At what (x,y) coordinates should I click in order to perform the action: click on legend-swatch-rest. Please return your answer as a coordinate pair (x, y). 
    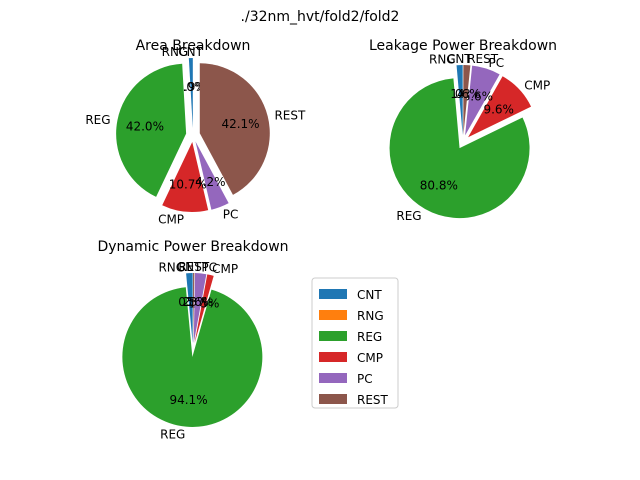
    Looking at the image, I should click on (333, 399).